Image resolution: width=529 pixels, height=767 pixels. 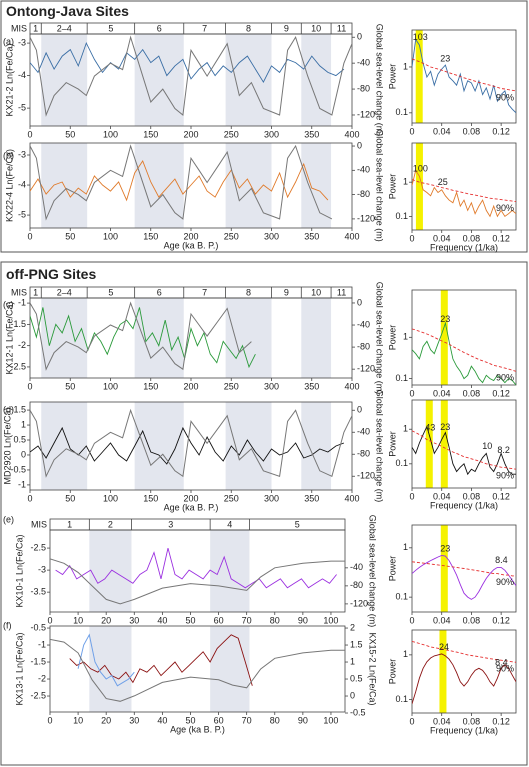 I want to click on mis-name: 6, so click(x=159, y=28).